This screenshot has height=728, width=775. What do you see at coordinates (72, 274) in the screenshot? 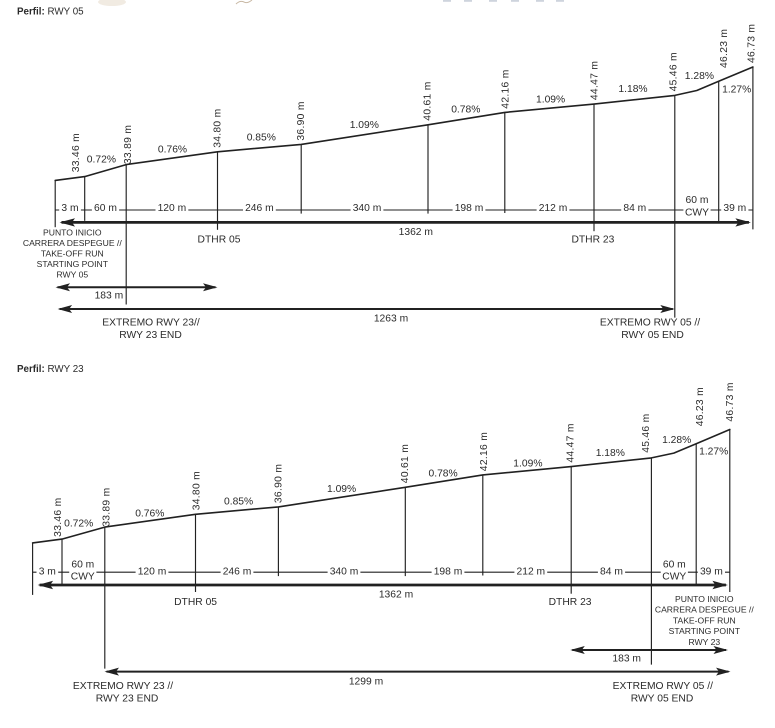
I see `svg-text: RWY 05` at bounding box center [72, 274].